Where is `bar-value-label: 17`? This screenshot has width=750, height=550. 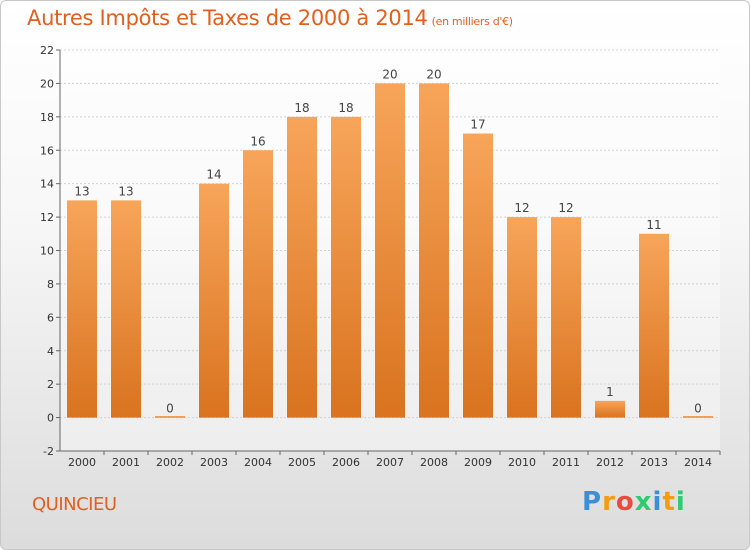 bar-value-label: 17 is located at coordinates (477, 125).